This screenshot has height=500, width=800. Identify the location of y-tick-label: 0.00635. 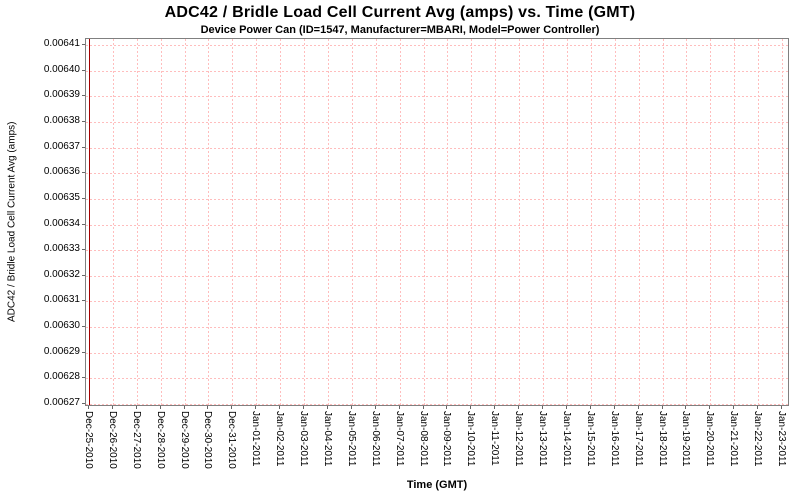
(61, 197).